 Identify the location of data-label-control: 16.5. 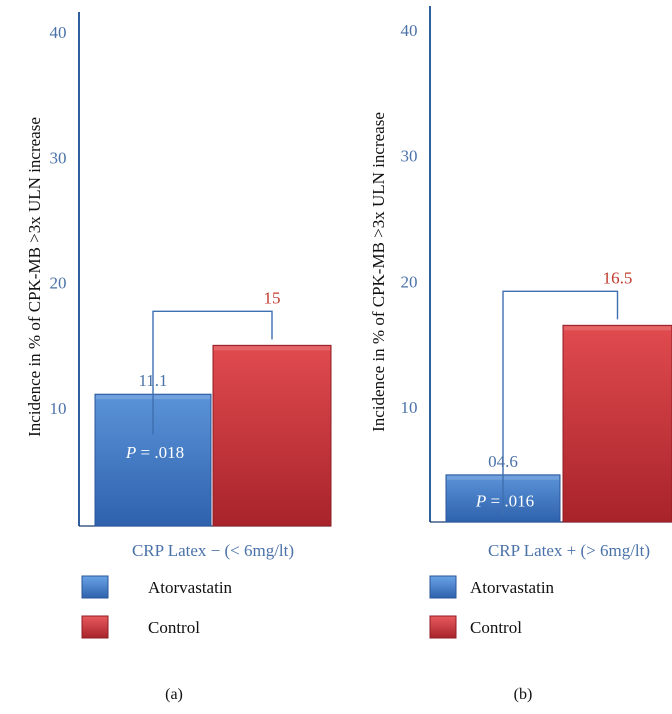
(618, 277).